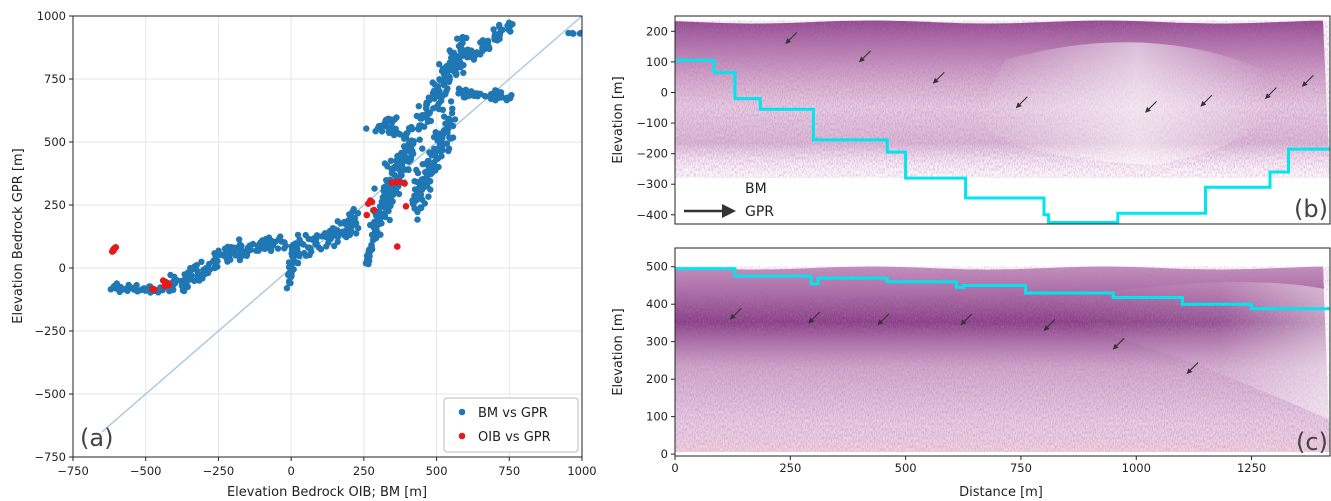  I want to click on y-tick-label-b: 100, so click(657, 62).